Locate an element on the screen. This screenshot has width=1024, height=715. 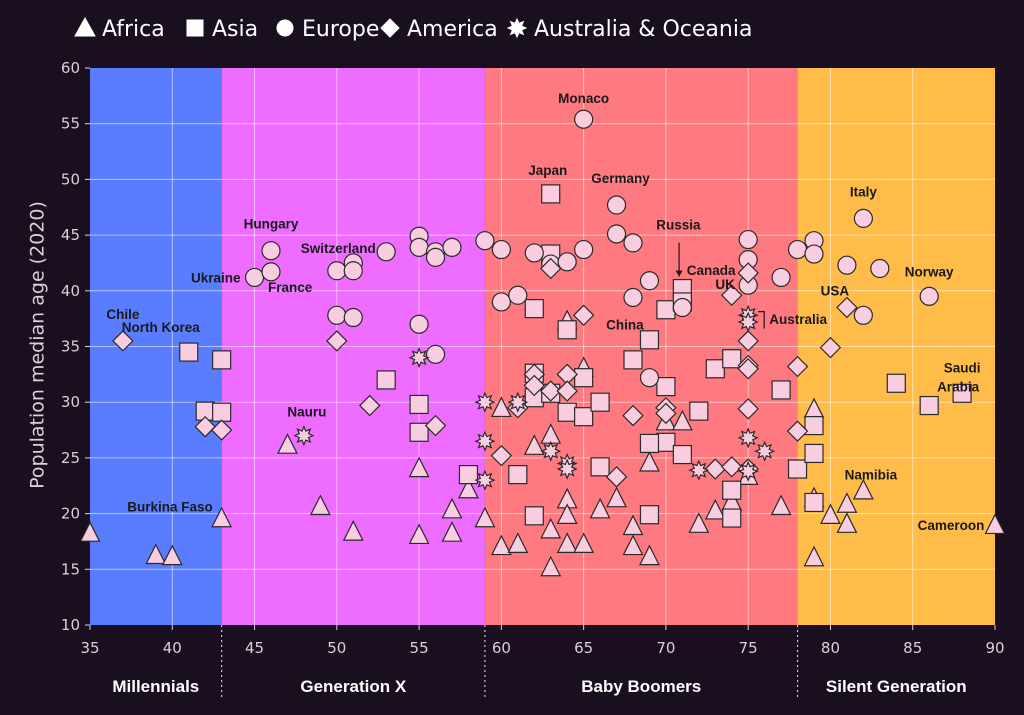
x-tick-label-6: 65 is located at coordinates (583, 648).